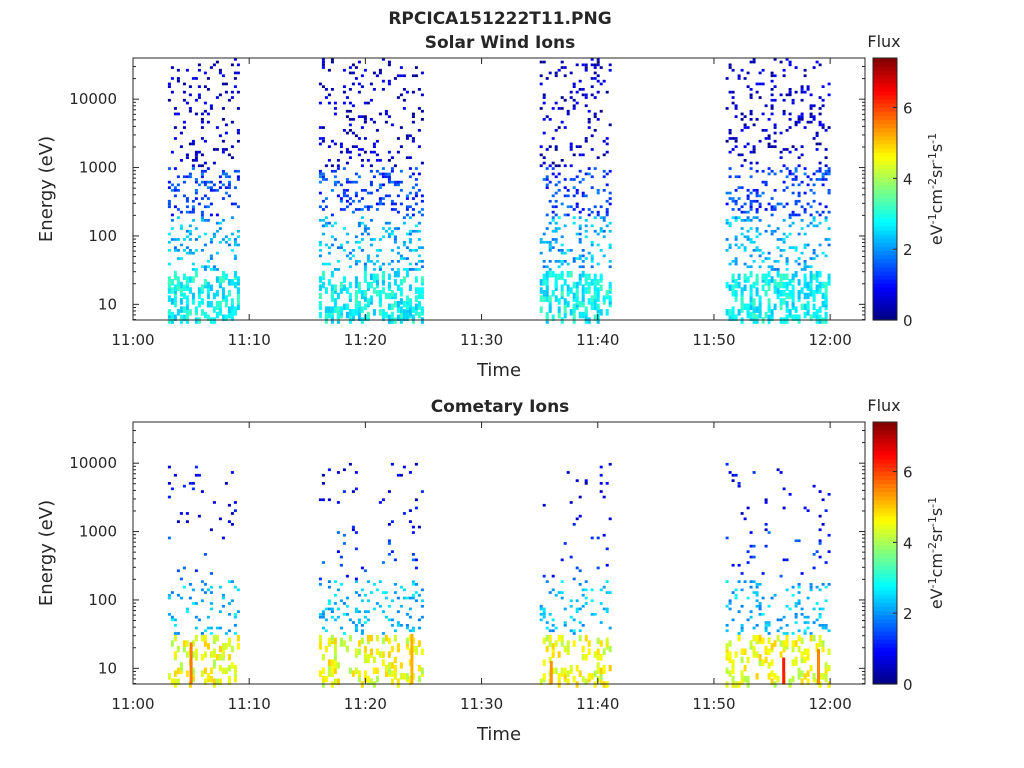  I want to click on heatmap-peak, so click(412, 658).